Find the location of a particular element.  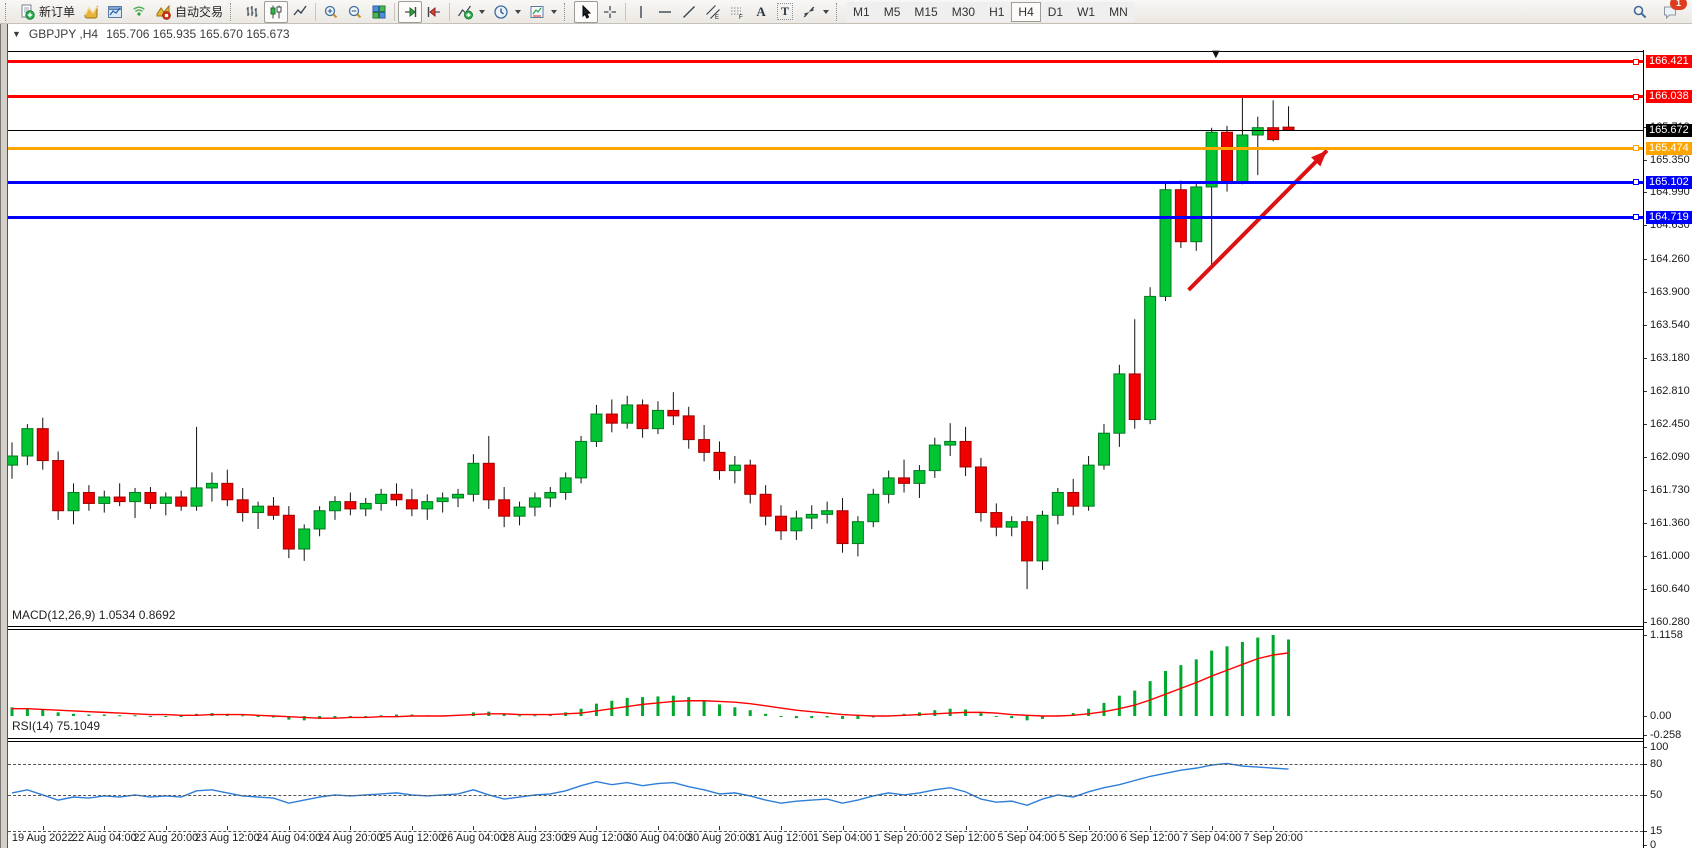

timeframe-d1-button: D1 is located at coordinates (1055, 11).